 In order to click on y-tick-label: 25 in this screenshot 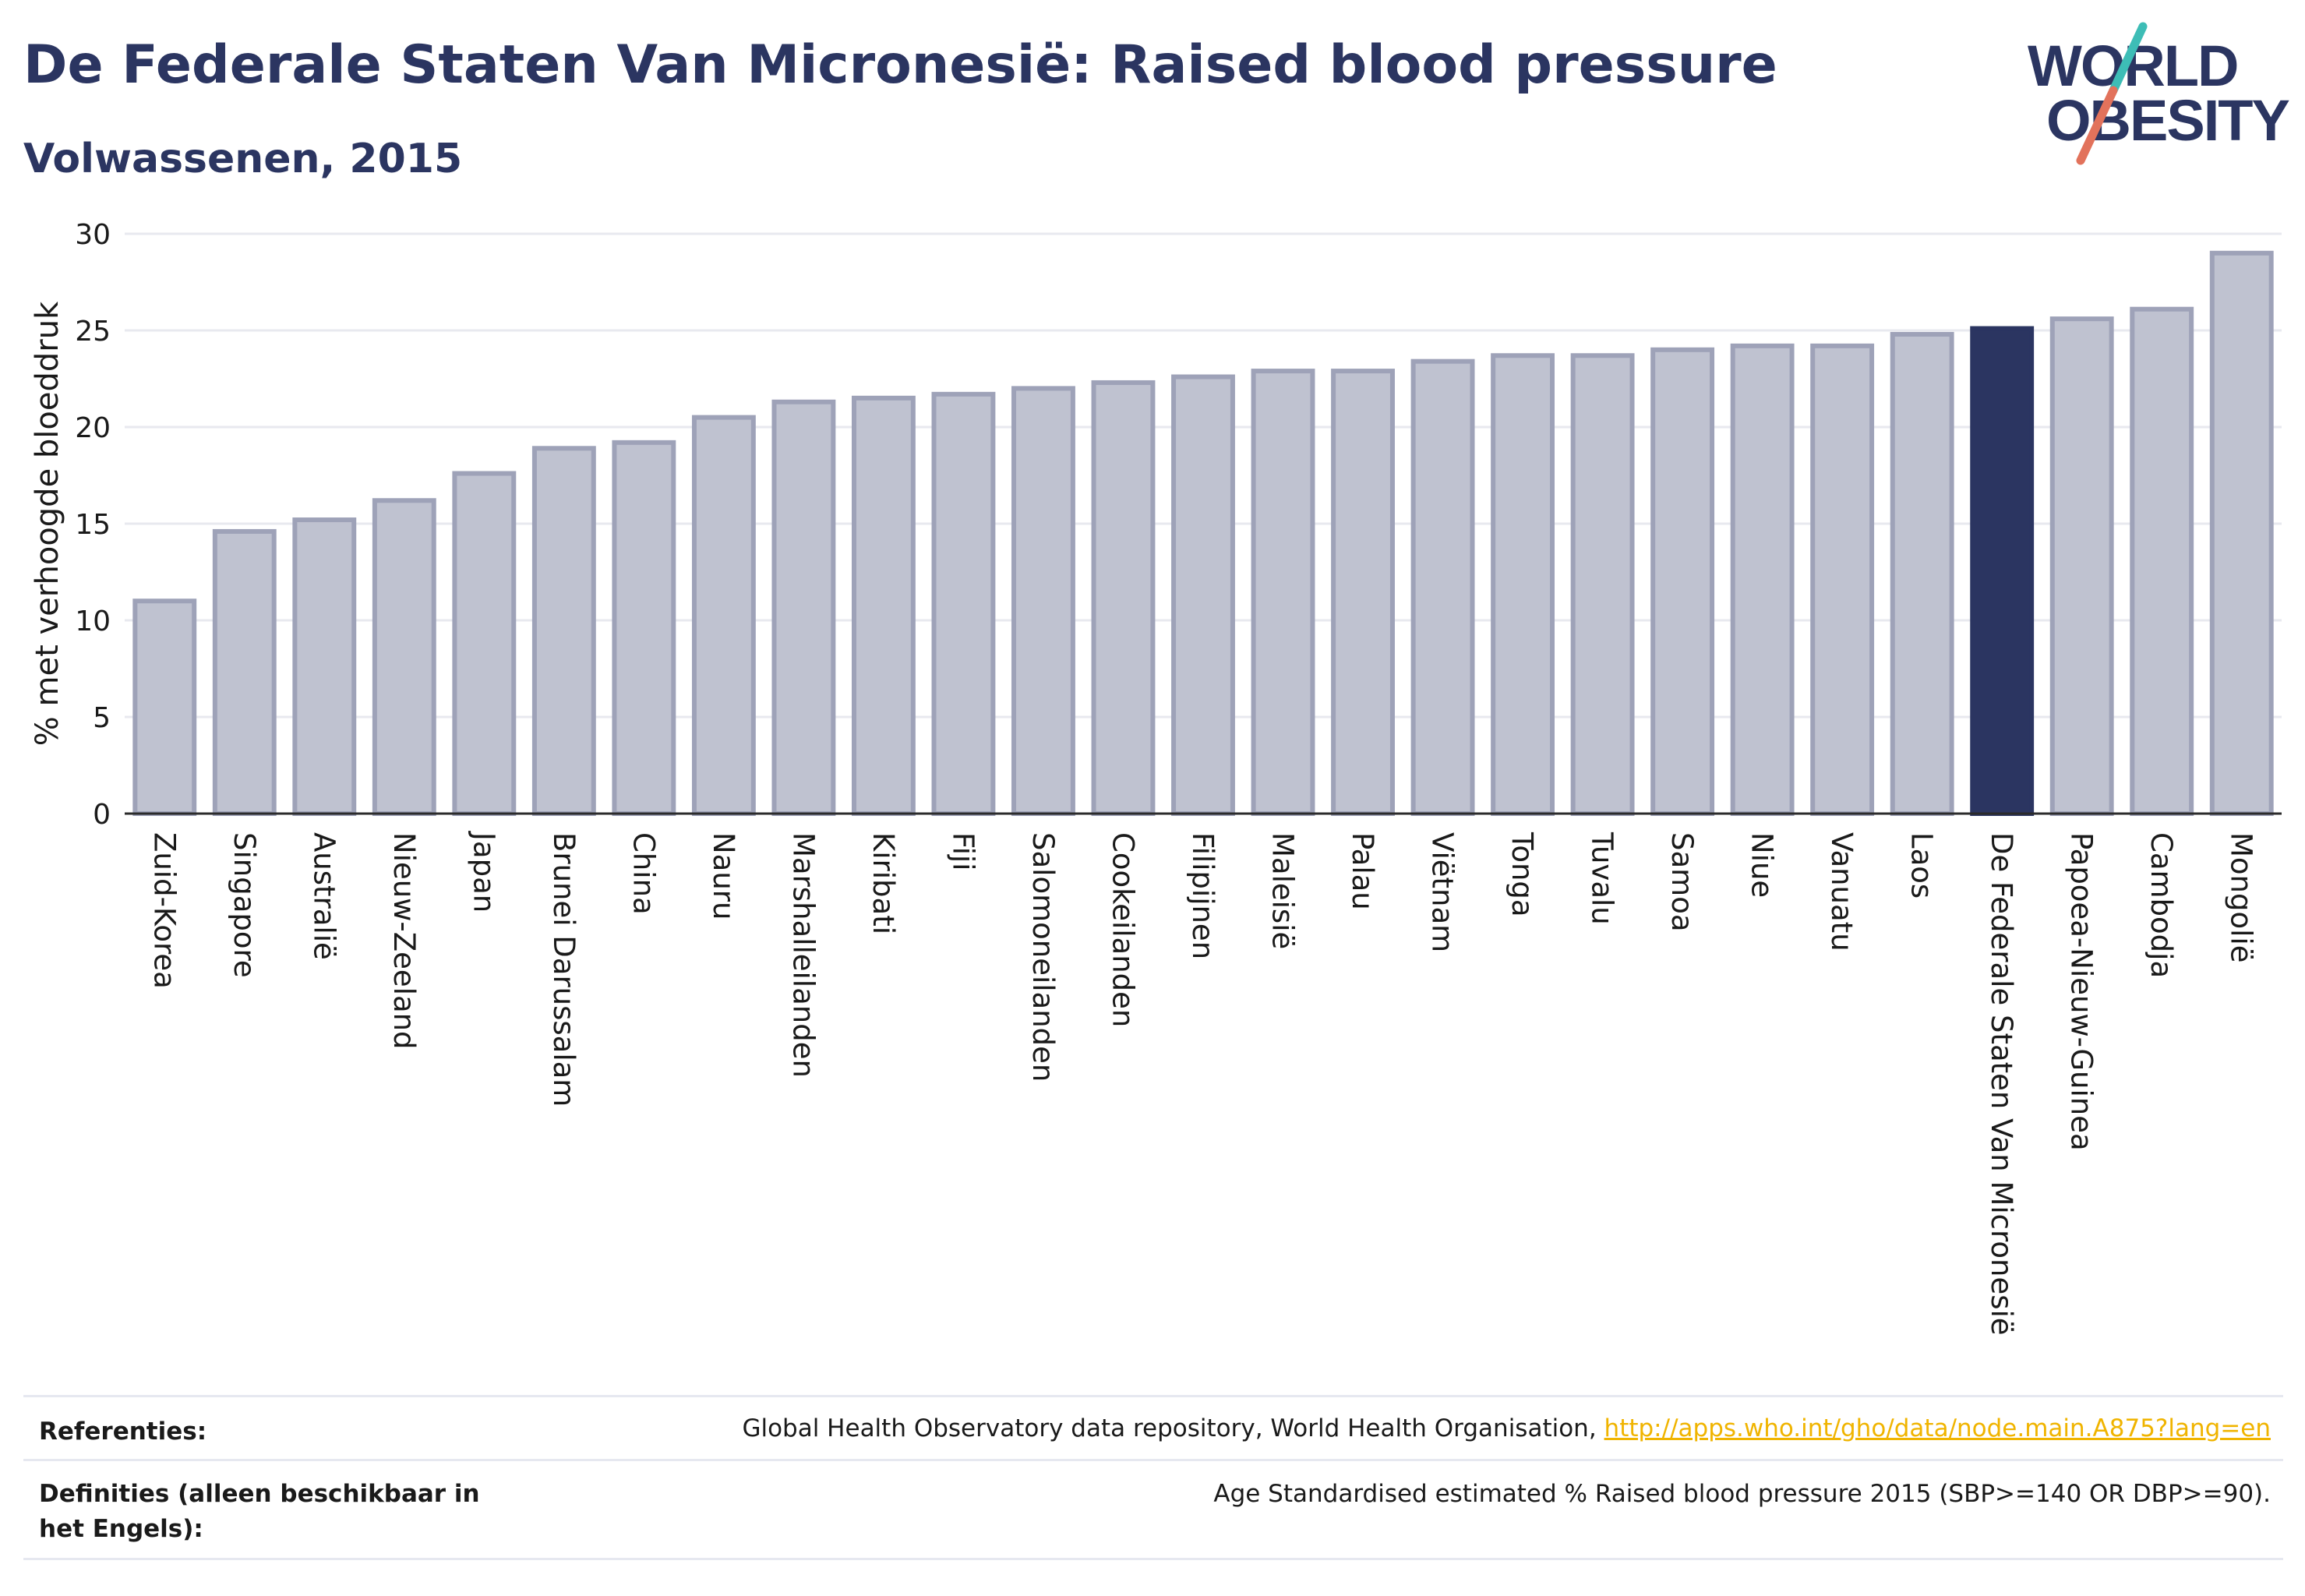, I will do `click(93, 332)`.